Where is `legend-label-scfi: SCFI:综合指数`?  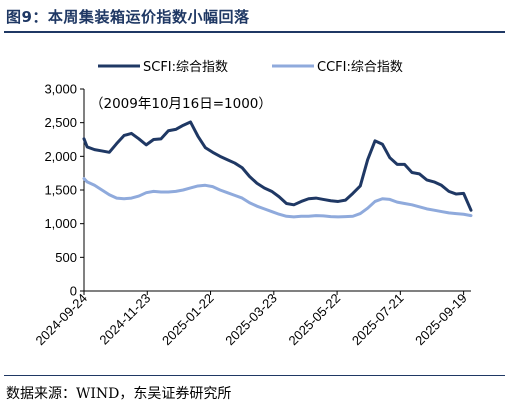
legend-label-scfi: SCFI:综合指数 is located at coordinates (185, 67).